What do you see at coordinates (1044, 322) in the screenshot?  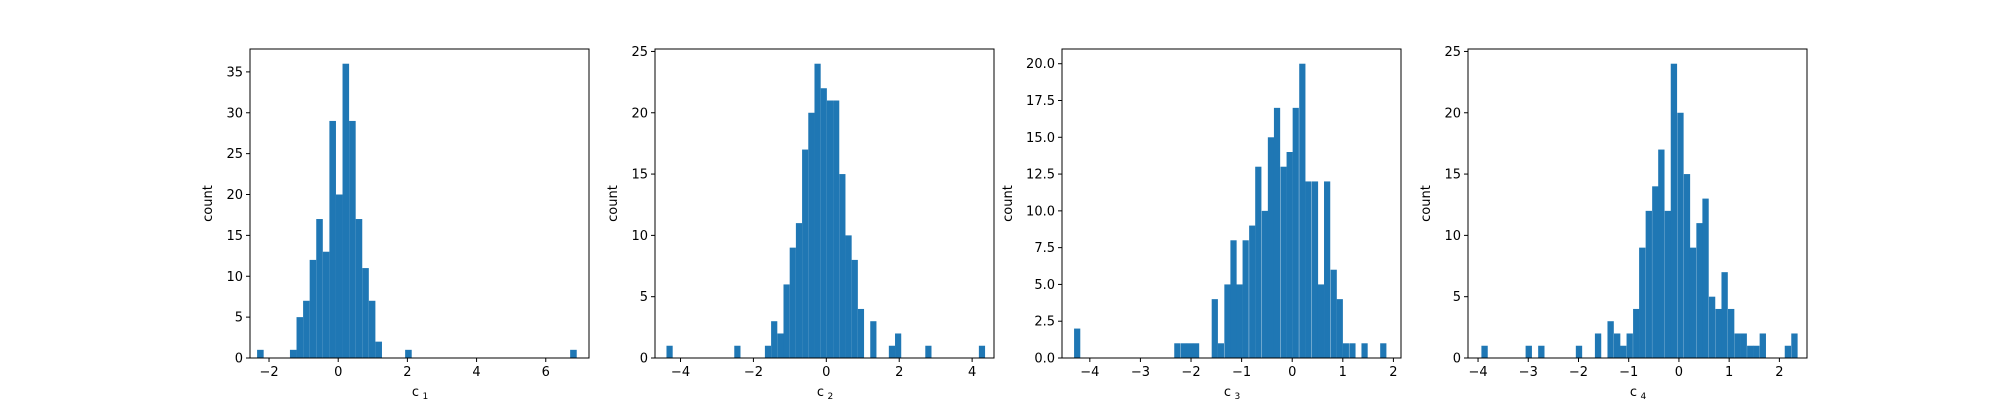 I see `y-tick-label: 2.5` at bounding box center [1044, 322].